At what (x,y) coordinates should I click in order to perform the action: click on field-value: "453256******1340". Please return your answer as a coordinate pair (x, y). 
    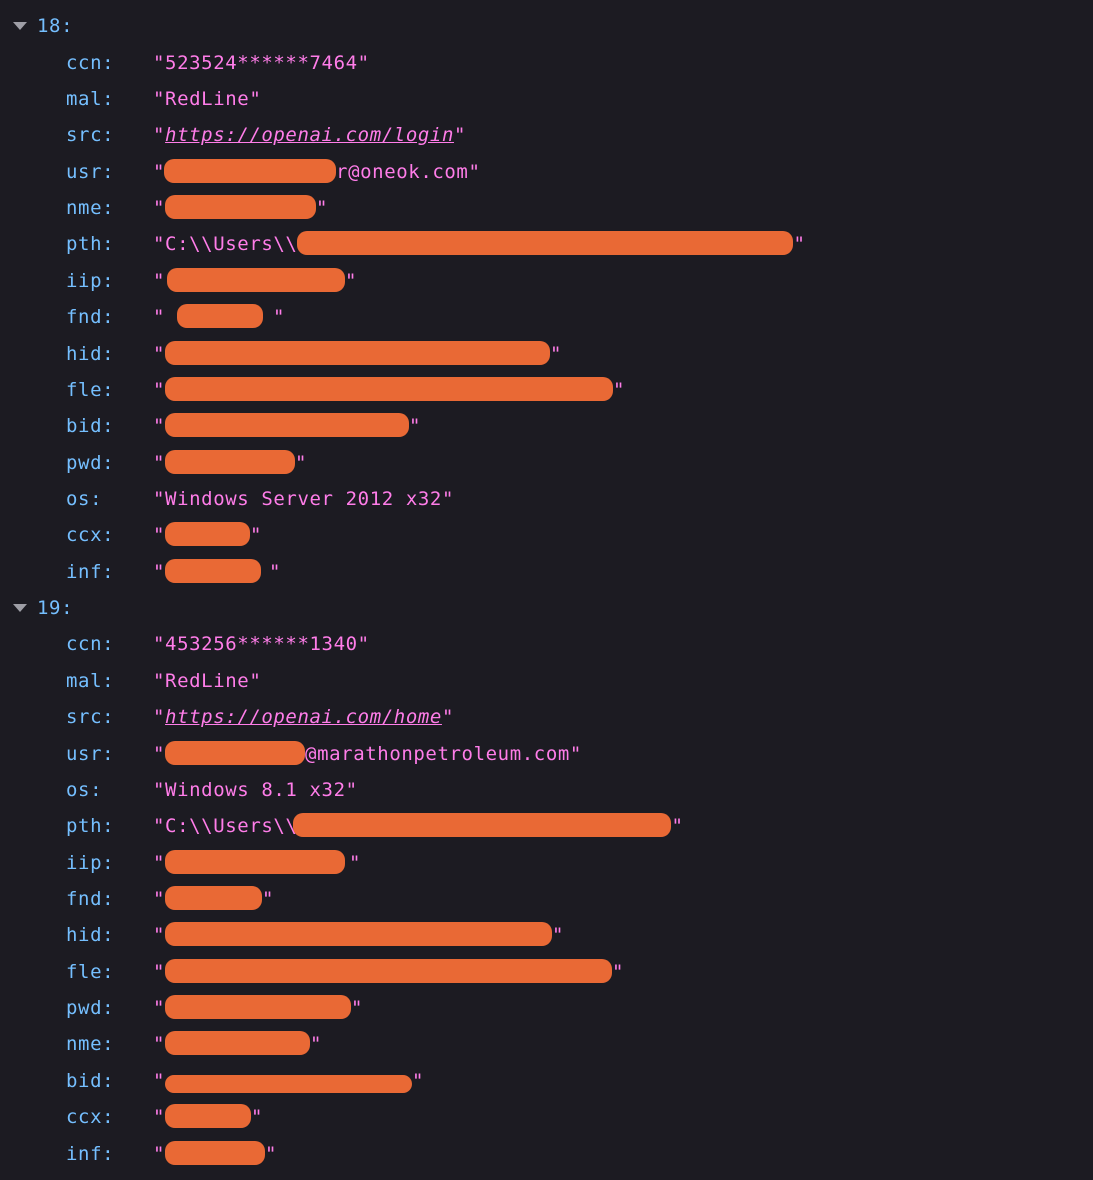
    Looking at the image, I should click on (261, 644).